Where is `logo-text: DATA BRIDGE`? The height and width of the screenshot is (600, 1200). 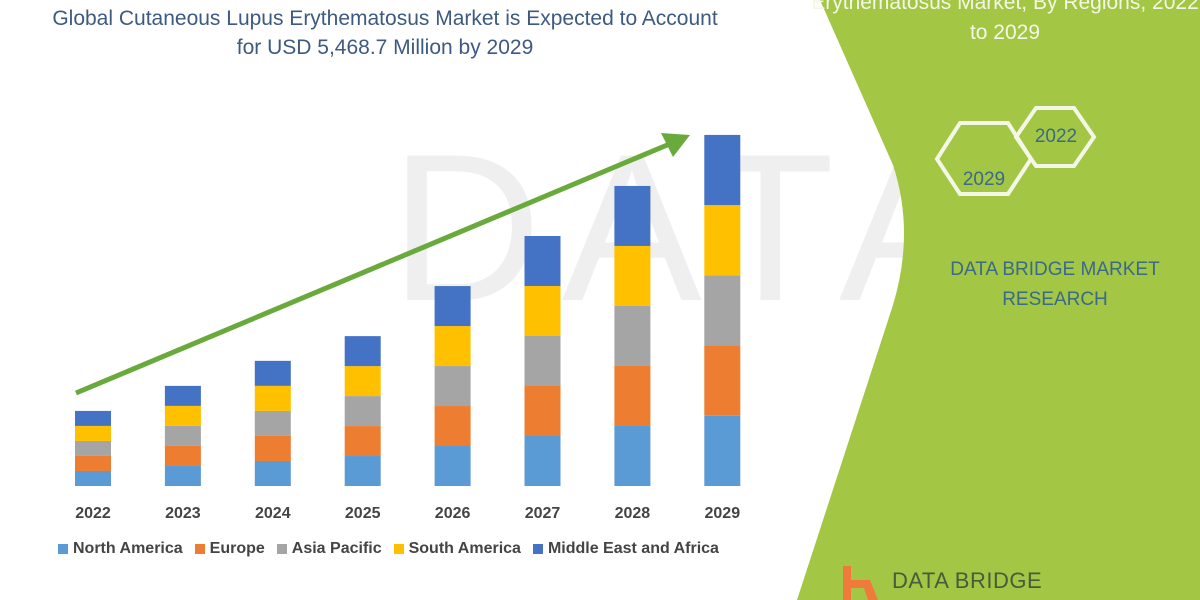 logo-text: DATA BRIDGE is located at coordinates (967, 580).